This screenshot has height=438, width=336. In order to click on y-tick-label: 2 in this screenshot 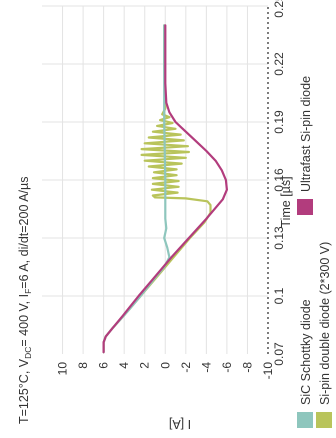, I will do `click(145, 365)`.